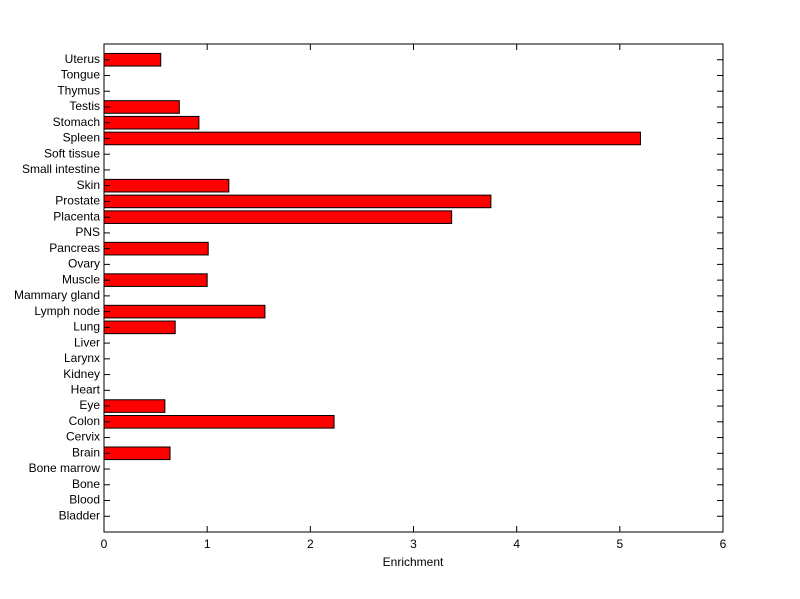 The image size is (800, 599). Describe the element at coordinates (84, 106) in the screenshot. I see `y-tick-label: Testis` at that location.